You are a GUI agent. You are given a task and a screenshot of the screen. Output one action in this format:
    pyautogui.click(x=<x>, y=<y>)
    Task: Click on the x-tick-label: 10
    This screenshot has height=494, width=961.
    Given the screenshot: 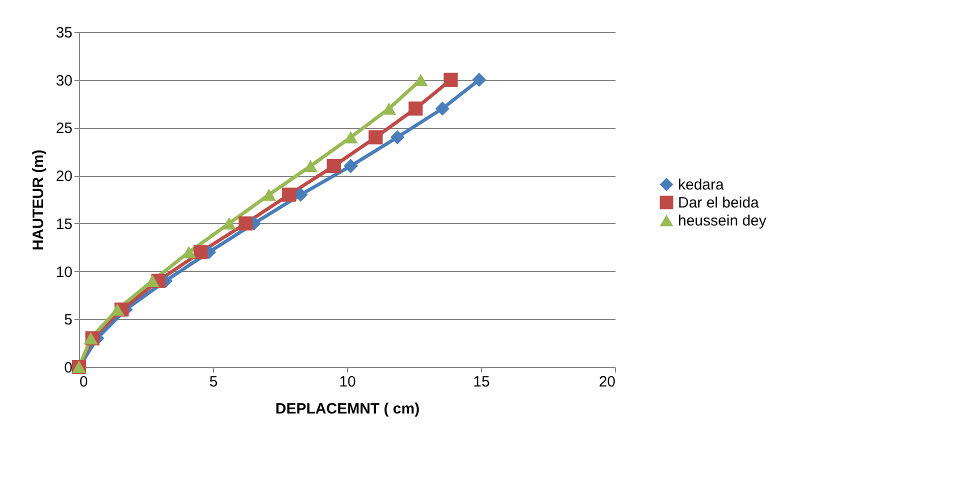 What is the action you would take?
    pyautogui.click(x=347, y=382)
    